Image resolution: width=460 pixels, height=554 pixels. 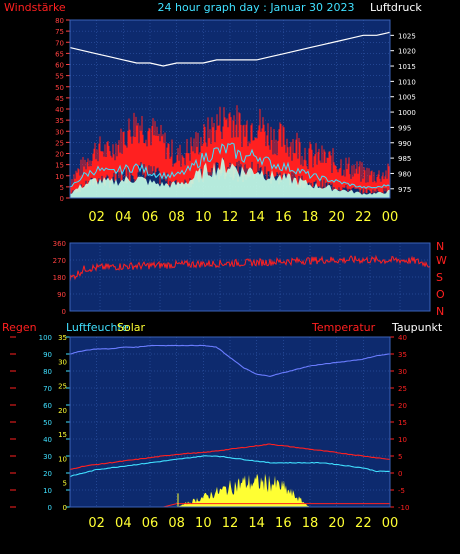 What do you see at coordinates (343, 327) in the screenshot?
I see `legend-temperatur: Temperatur` at bounding box center [343, 327].